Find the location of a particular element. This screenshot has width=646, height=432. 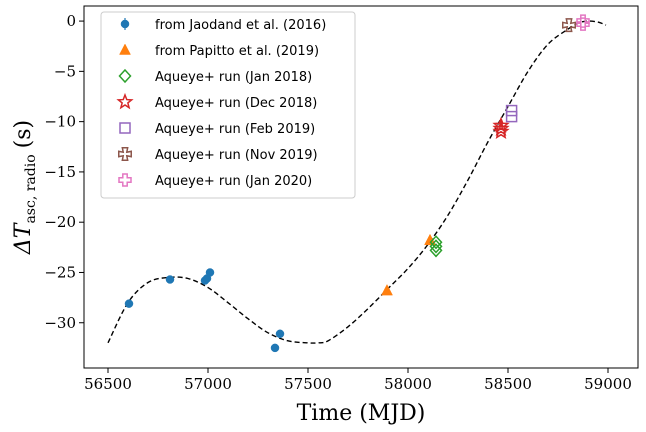

legend-label-6: Aqueye+ run (Jan 2020) is located at coordinates (233, 181).